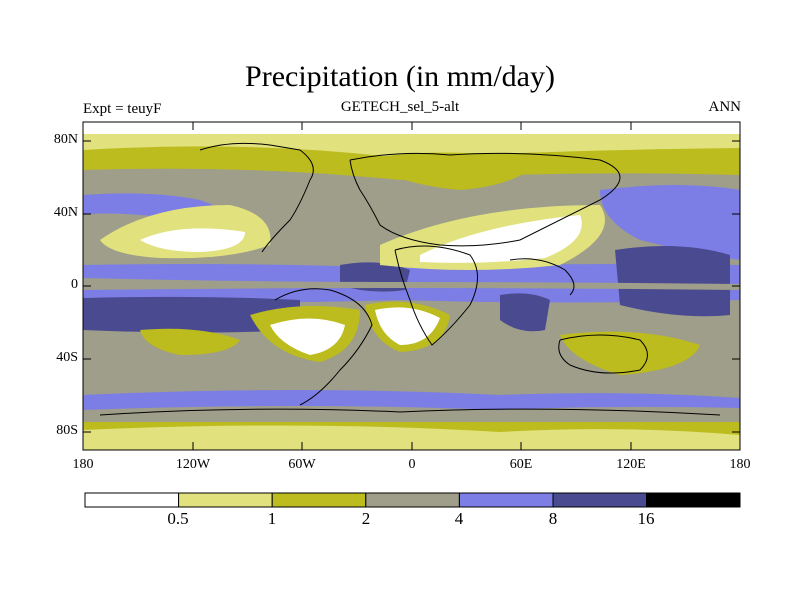  What do you see at coordinates (83, 464) in the screenshot?
I see `lon-label-180w: 180` at bounding box center [83, 464].